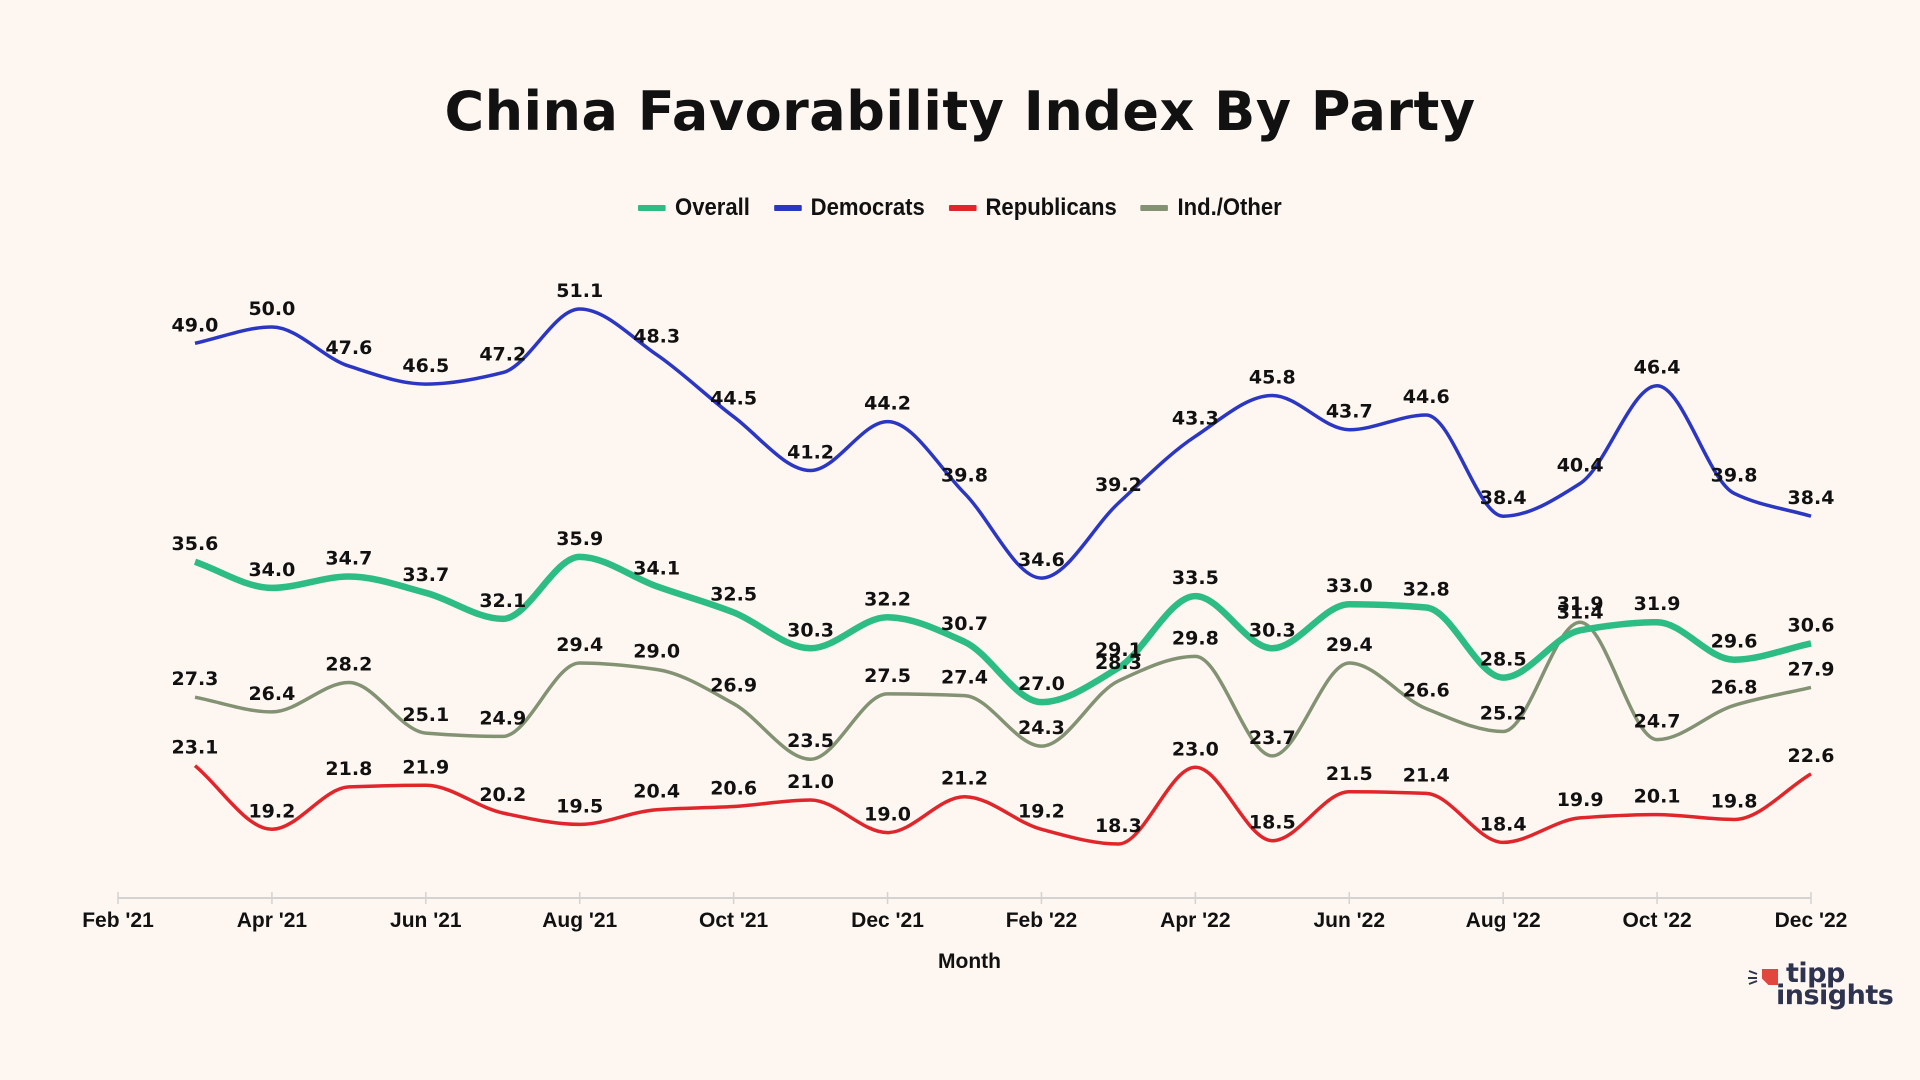 The height and width of the screenshot is (1080, 1920). I want to click on data-label: 43.7, so click(1349, 412).